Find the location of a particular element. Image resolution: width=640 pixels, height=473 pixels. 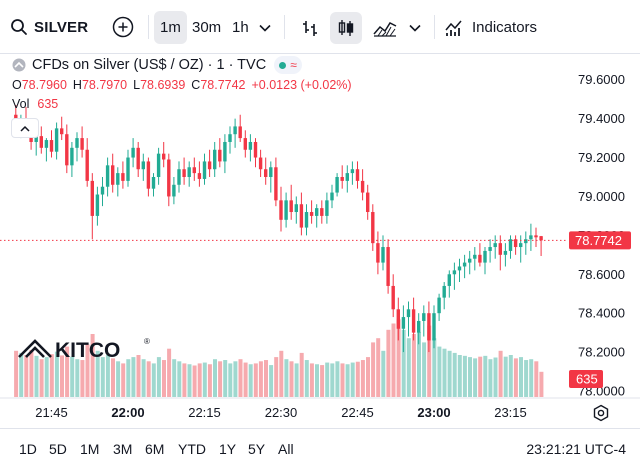

range-5y-button: 5Y is located at coordinates (257, 449).